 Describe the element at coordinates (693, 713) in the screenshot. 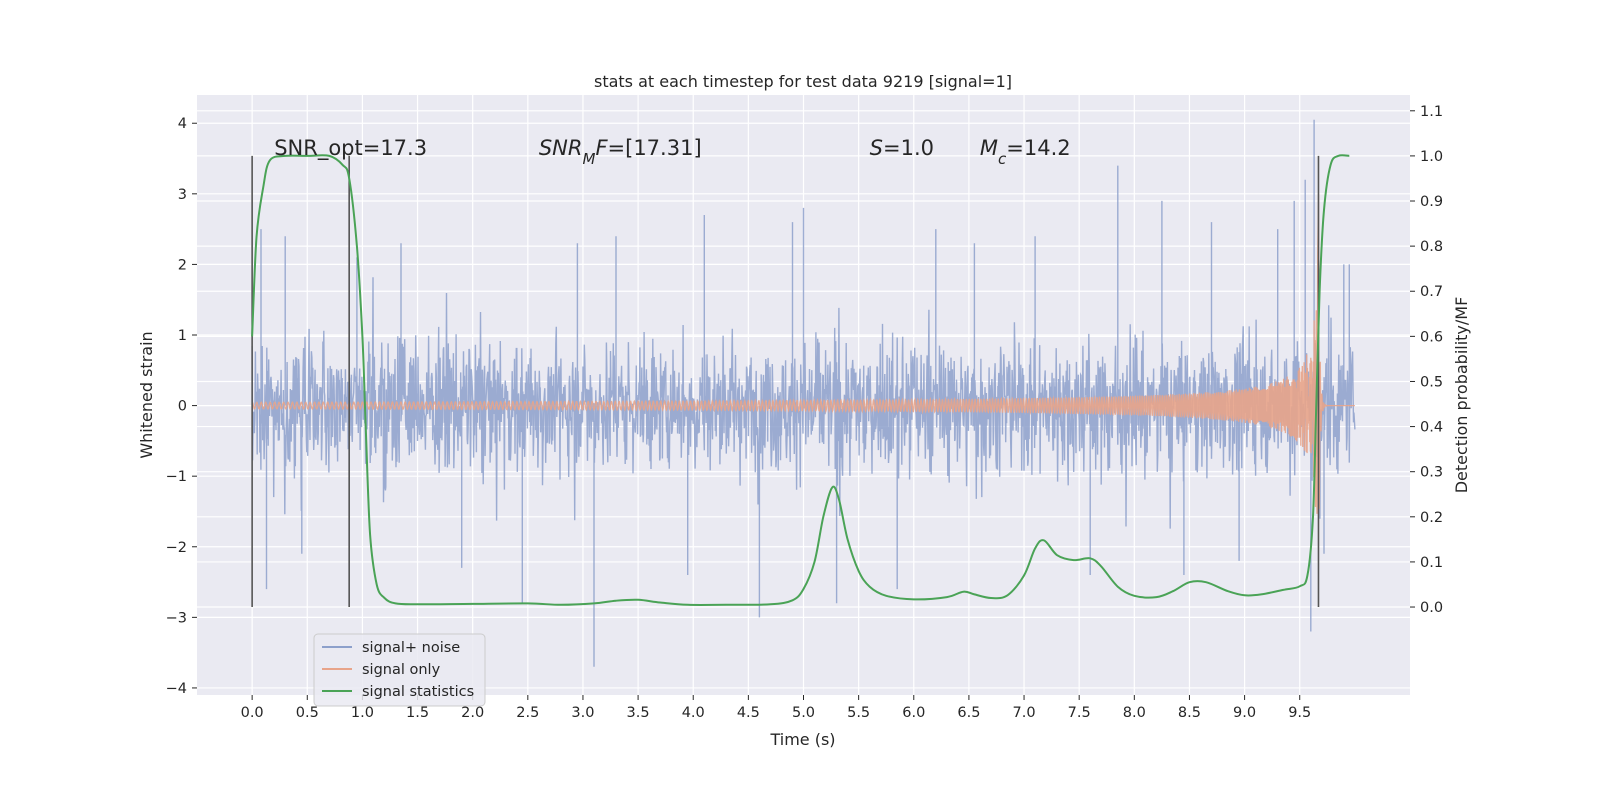

I see `x-tick-label: 4.0` at that location.